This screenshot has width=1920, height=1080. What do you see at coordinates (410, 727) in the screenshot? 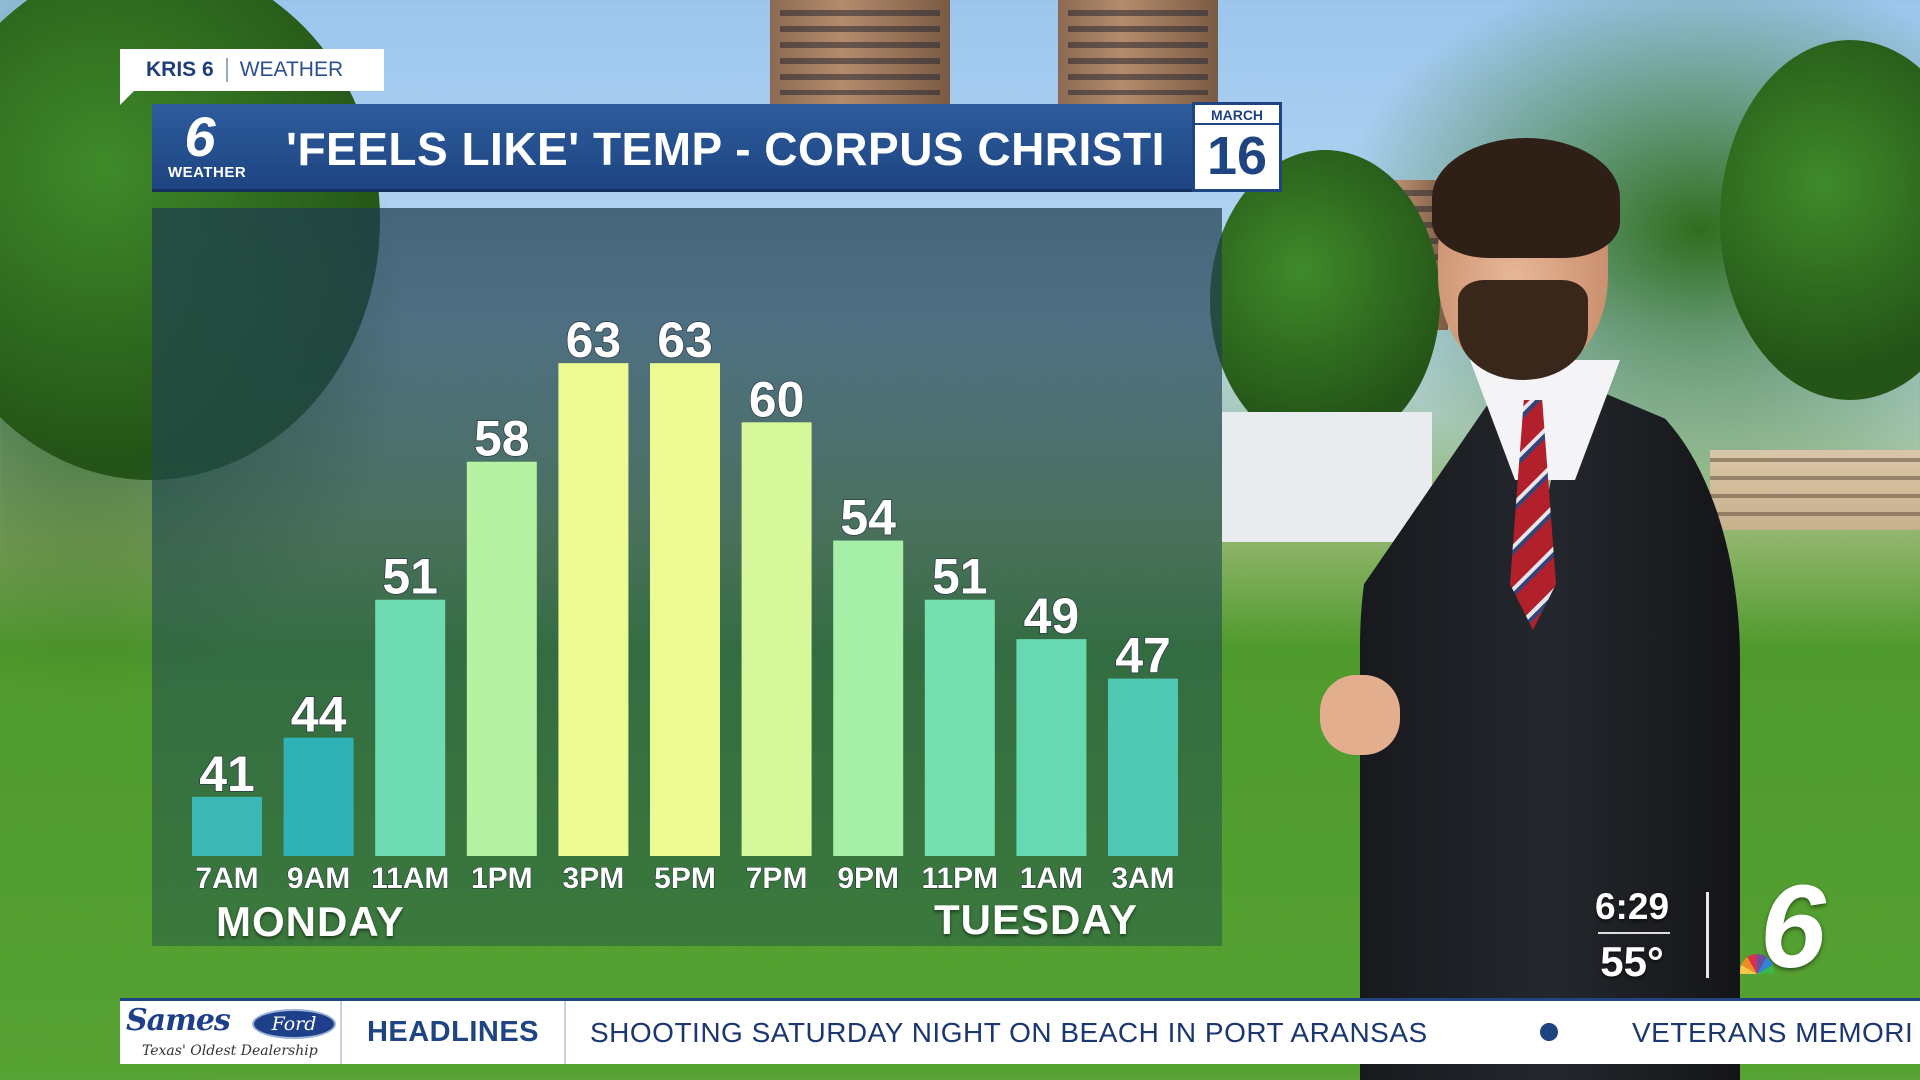
I see `bar-11am` at bounding box center [410, 727].